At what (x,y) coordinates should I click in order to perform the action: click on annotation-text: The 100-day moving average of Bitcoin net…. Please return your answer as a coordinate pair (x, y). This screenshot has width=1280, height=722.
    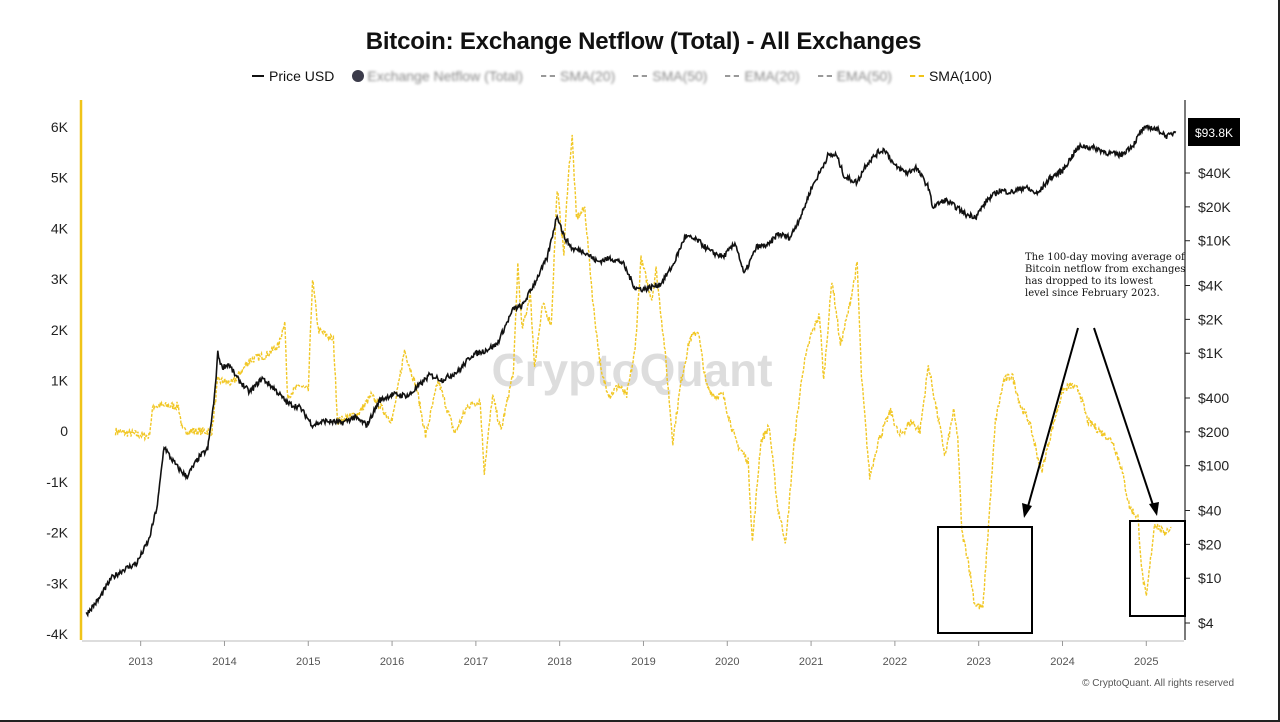
    Looking at the image, I should click on (1105, 275).